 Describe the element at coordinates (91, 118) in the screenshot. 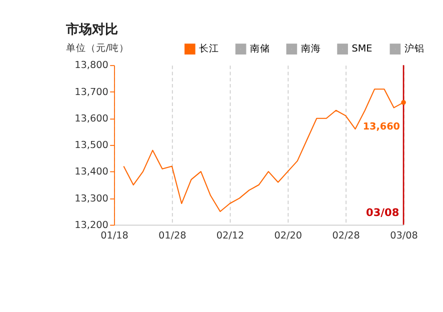

I see `y-tick-label: 13,600` at that location.